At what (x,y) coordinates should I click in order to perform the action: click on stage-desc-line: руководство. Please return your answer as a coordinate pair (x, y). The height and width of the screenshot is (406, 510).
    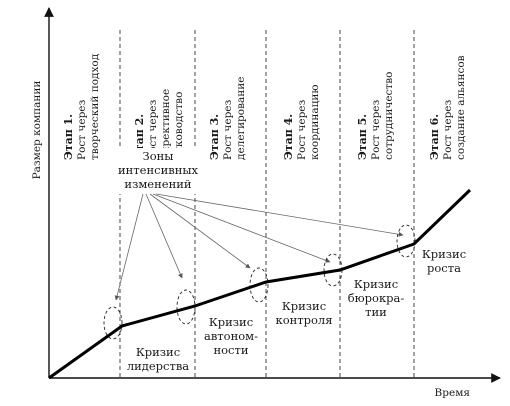
    Looking at the image, I should click on (179, 126).